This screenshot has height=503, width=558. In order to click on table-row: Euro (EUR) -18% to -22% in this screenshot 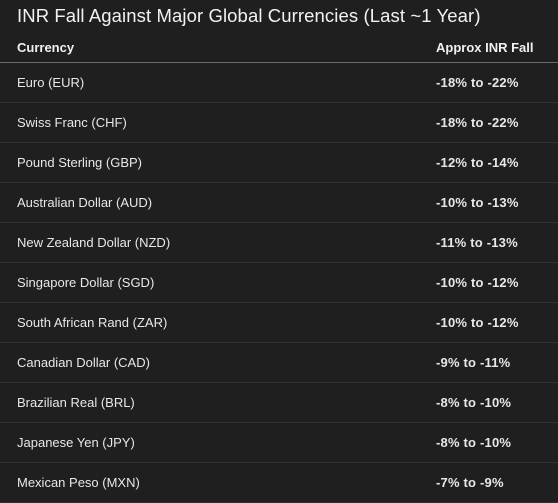, I will do `click(279, 82)`.